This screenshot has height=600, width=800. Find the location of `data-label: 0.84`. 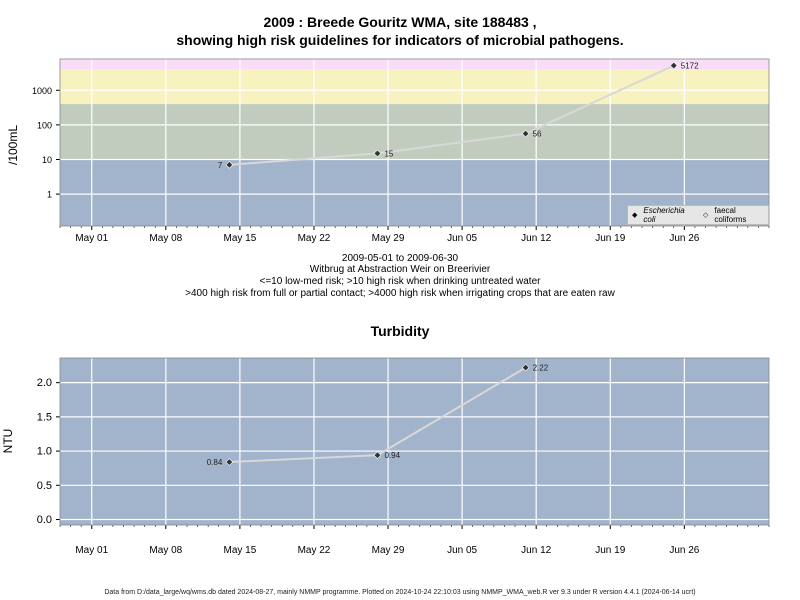

data-label: 0.84 is located at coordinates (215, 462).